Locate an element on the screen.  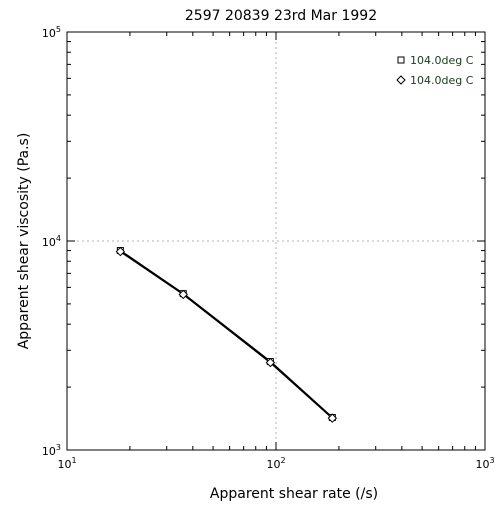
y-tick-label: 10³ is located at coordinates (51, 450).